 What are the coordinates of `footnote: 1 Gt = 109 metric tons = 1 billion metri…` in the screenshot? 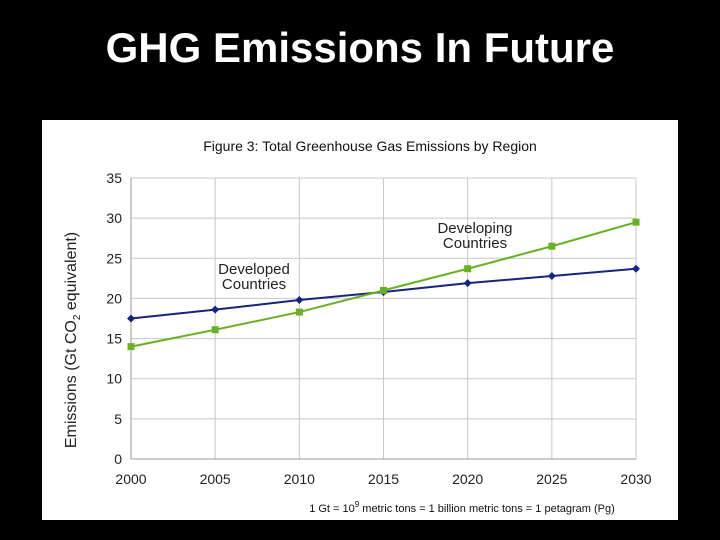 It's located at (462, 507).